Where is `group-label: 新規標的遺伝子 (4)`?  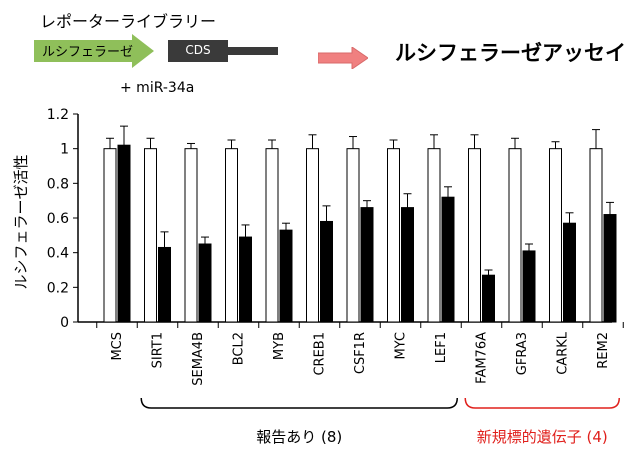
group-label: 新規標的遺伝子 (4) is located at coordinates (542, 437).